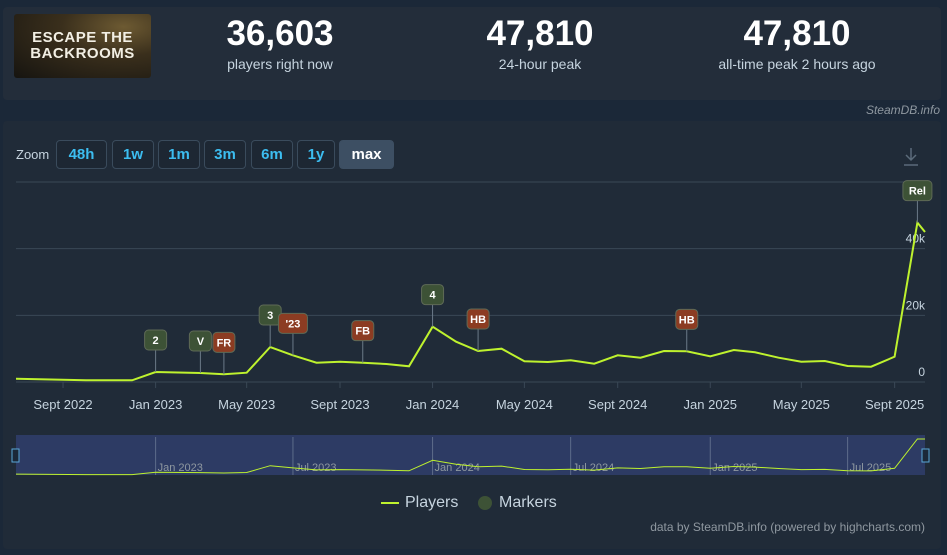 Image resolution: width=947 pixels, height=555 pixels. Describe the element at coordinates (432, 502) in the screenshot. I see `legend-players-label: Players` at that location.